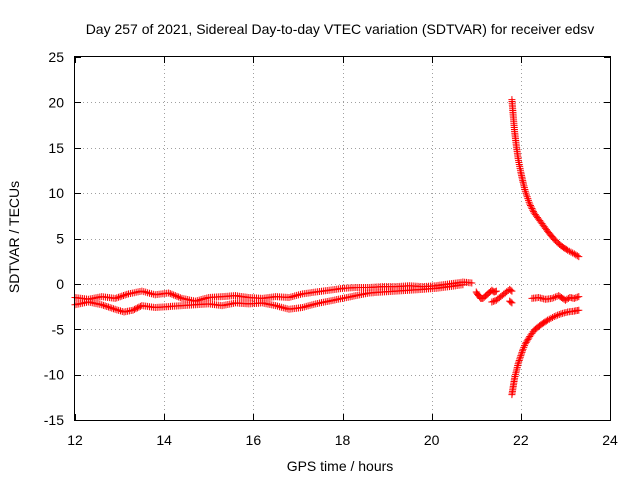 Image resolution: width=640 pixels, height=480 pixels. Describe the element at coordinates (56, 148) in the screenshot. I see `y-tick-label: 15` at that location.